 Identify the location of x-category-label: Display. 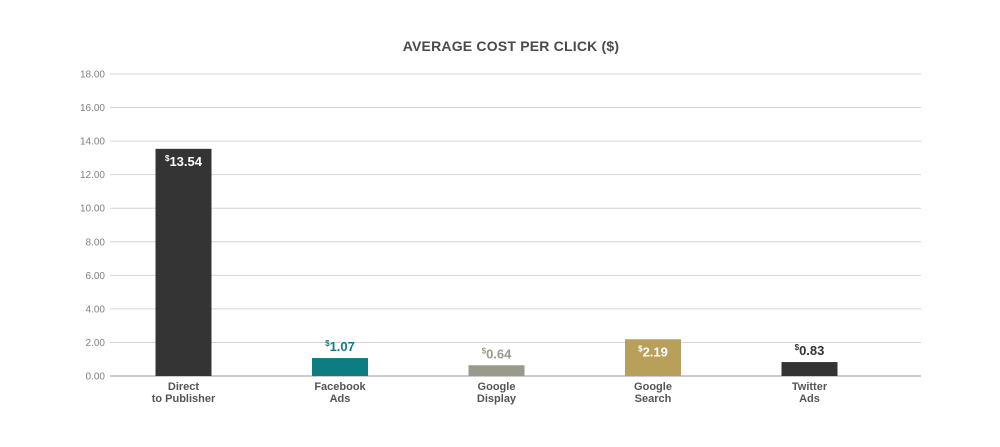
(497, 399).